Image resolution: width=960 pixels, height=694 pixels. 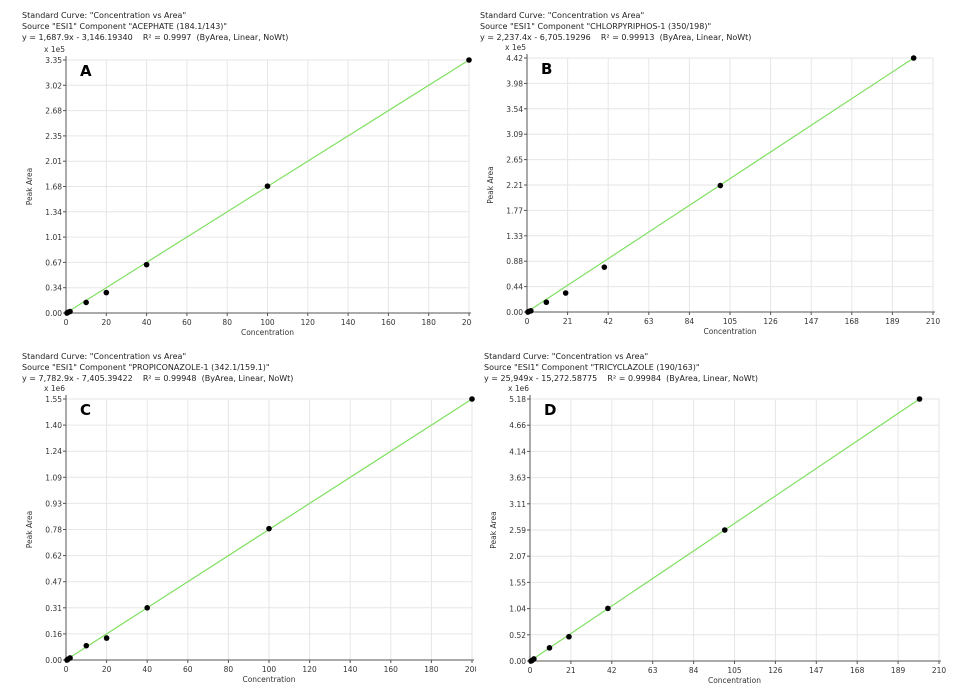 I want to click on y-tick-label: 0.34, so click(x=53, y=288).